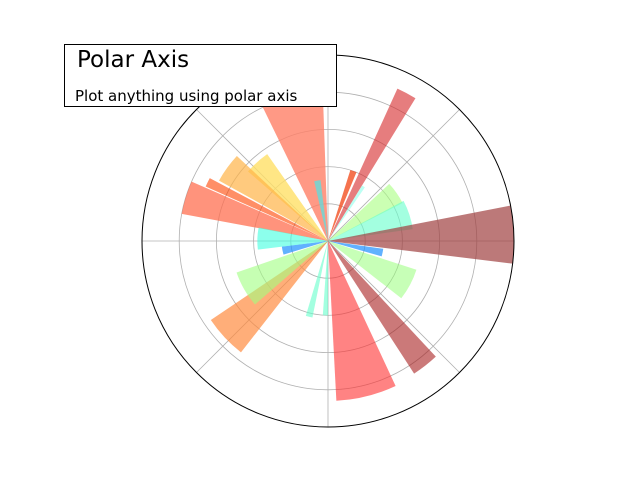 The height and width of the screenshot is (480, 640). What do you see at coordinates (133, 60) in the screenshot?
I see `annotation-title: Polar Axis` at bounding box center [133, 60].